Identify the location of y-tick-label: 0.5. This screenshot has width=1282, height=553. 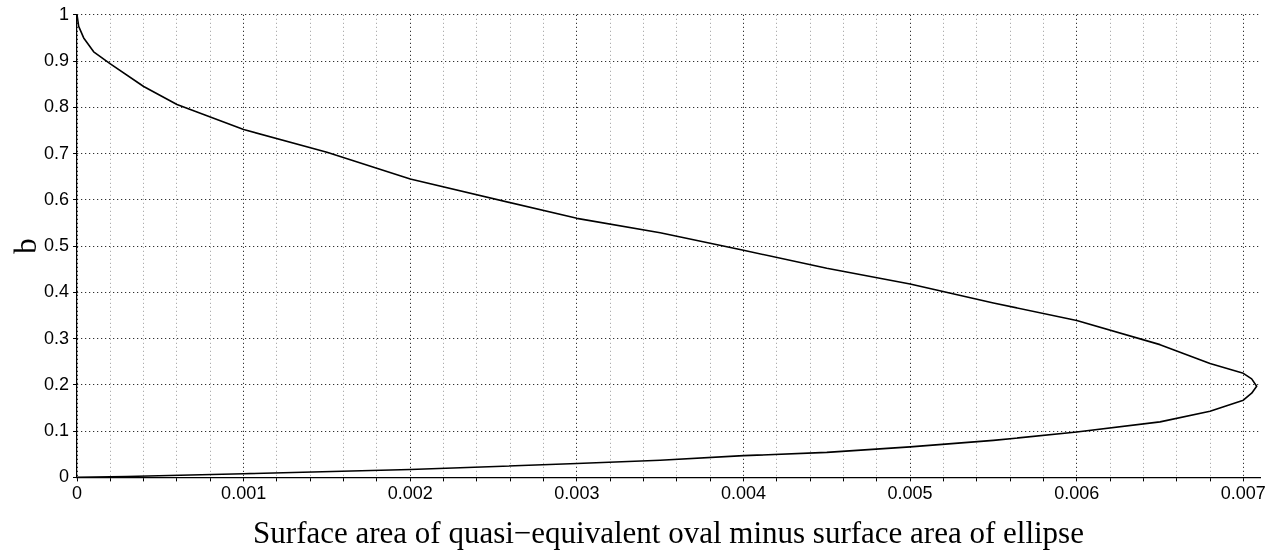
(56, 245).